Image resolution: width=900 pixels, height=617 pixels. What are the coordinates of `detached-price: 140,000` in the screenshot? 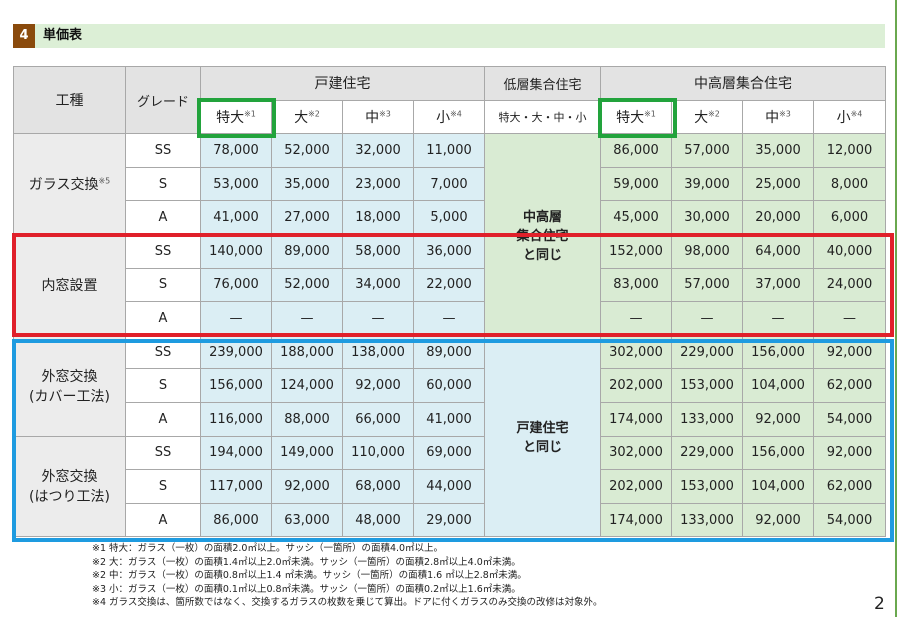 It's located at (236, 251).